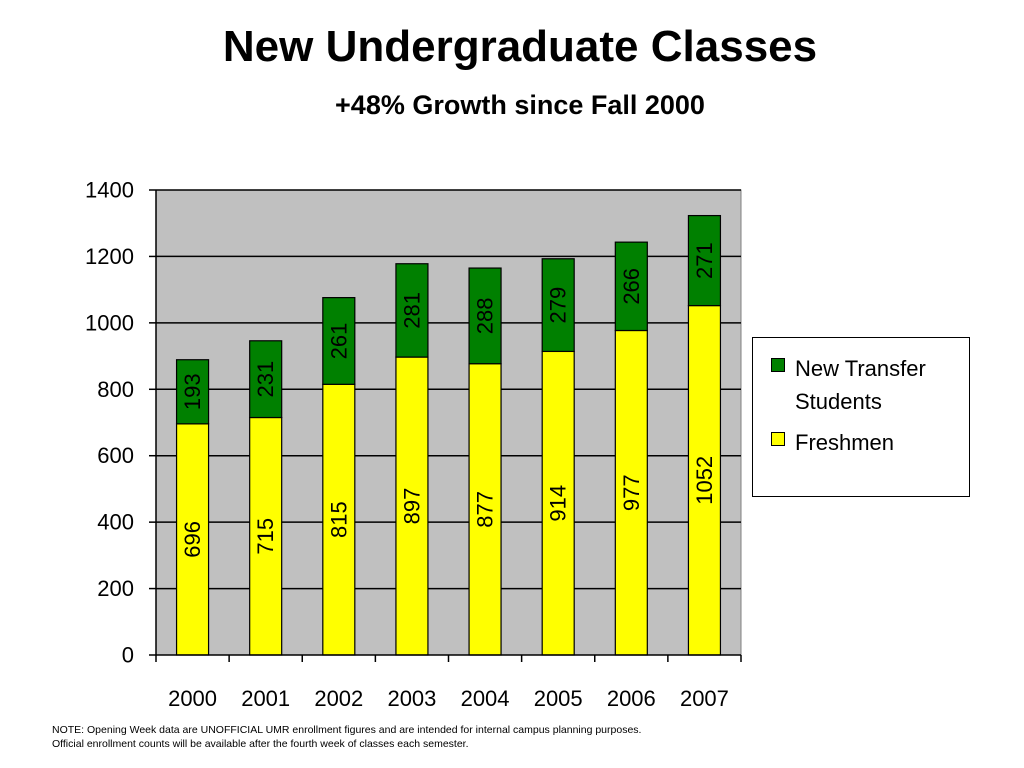  I want to click on bar-transfer-2005, so click(558, 305).